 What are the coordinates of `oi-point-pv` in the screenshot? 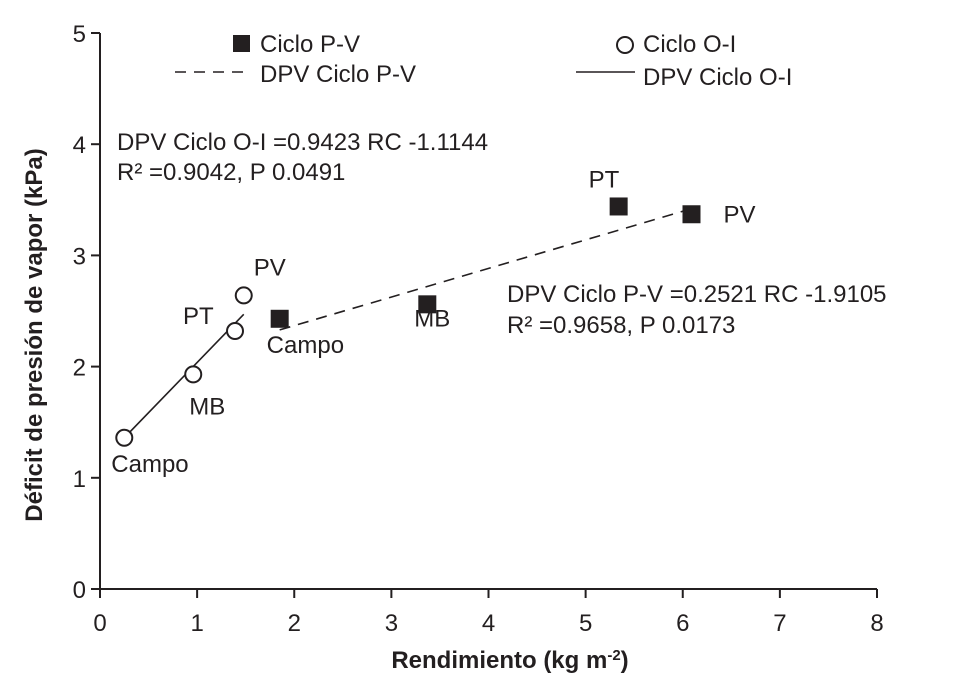 It's located at (243, 295).